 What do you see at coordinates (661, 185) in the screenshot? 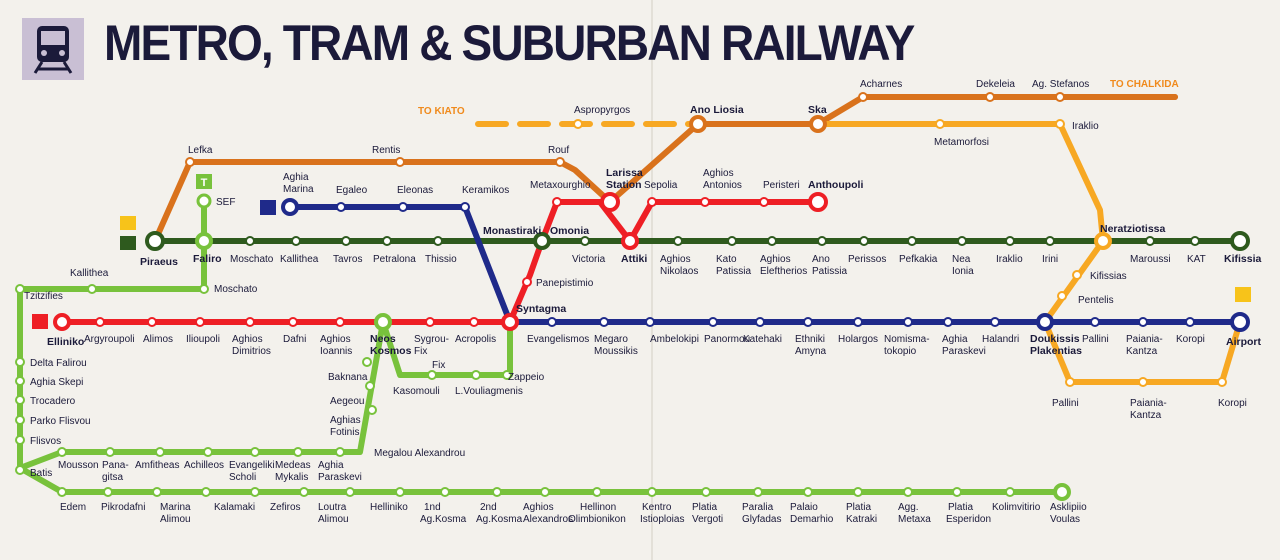
I see `station-label: Sepolia` at bounding box center [661, 185].